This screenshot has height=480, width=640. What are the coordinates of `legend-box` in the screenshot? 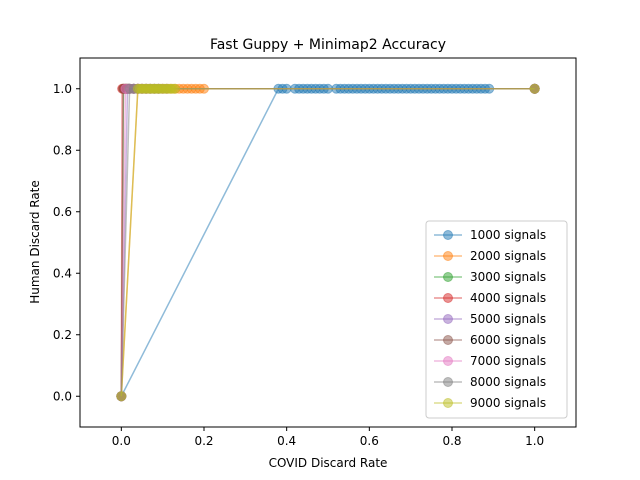 It's located at (496, 319).